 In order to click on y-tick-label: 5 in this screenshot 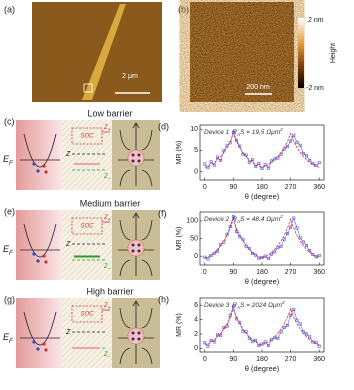, I will do `click(196, 150)`.